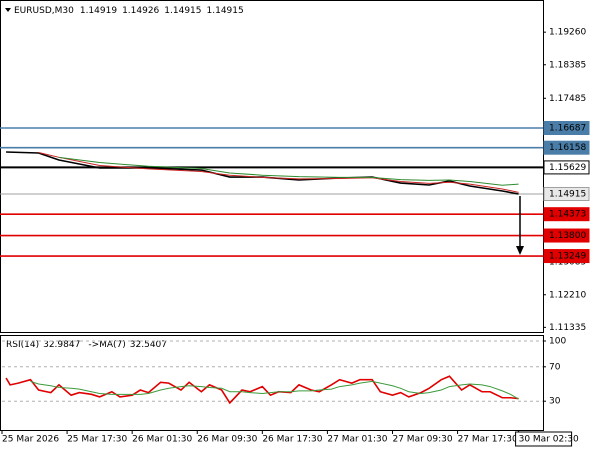 Image resolution: width=590 pixels, height=450 pixels. Describe the element at coordinates (61, 345) in the screenshot. I see `rsi-value: 32.9847` at that location.